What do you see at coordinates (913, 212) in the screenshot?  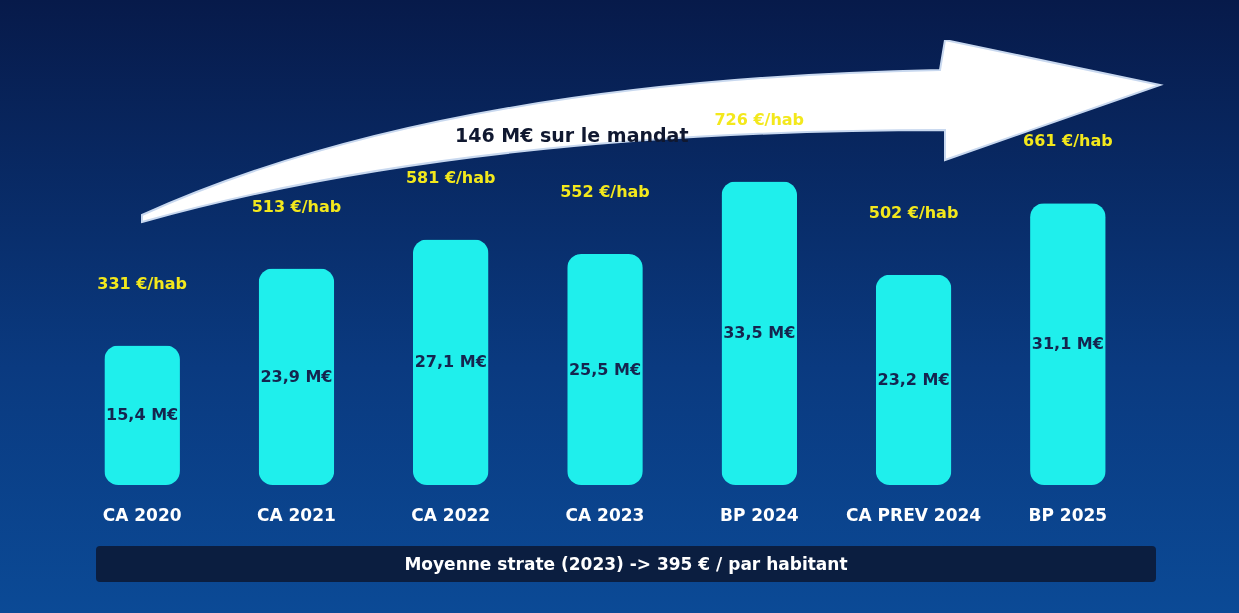 I see `annotation: 502 €/hab` at bounding box center [913, 212].